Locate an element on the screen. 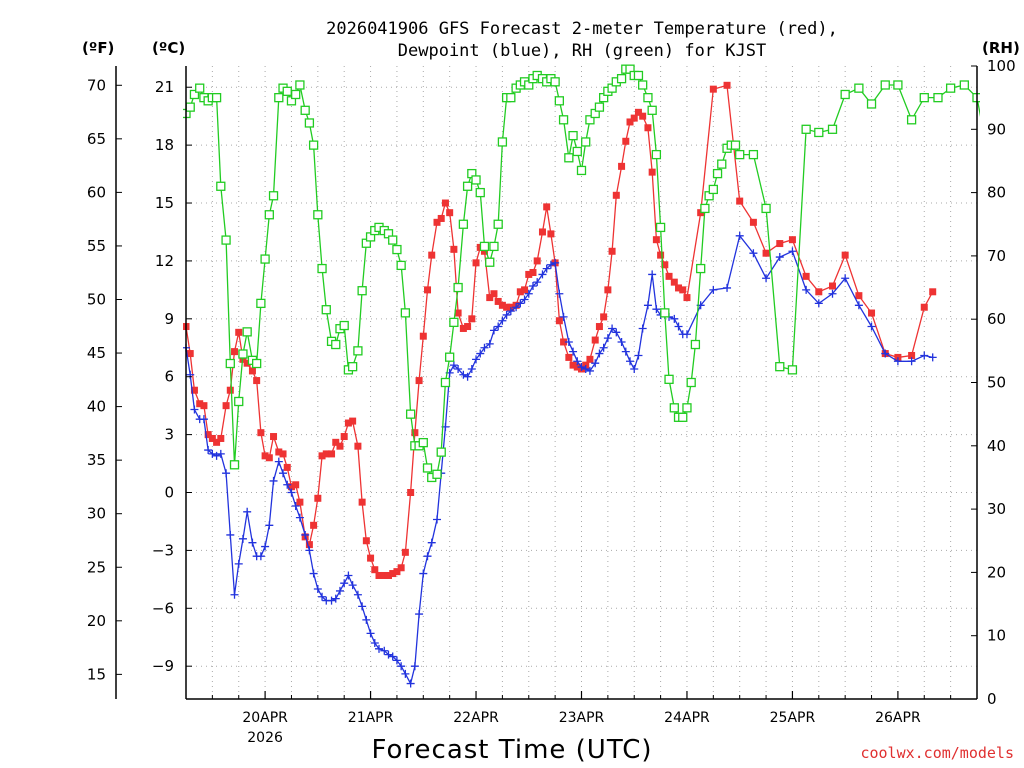 Image resolution: width=1024 pixels, height=768 pixels. rh-tick-label: 100 is located at coordinates (1001, 66).